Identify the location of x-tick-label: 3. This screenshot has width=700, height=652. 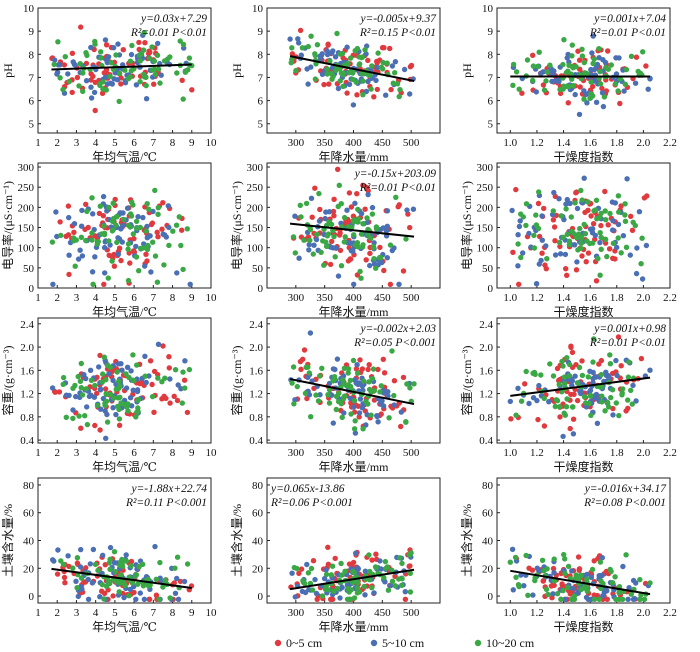
(77, 143).